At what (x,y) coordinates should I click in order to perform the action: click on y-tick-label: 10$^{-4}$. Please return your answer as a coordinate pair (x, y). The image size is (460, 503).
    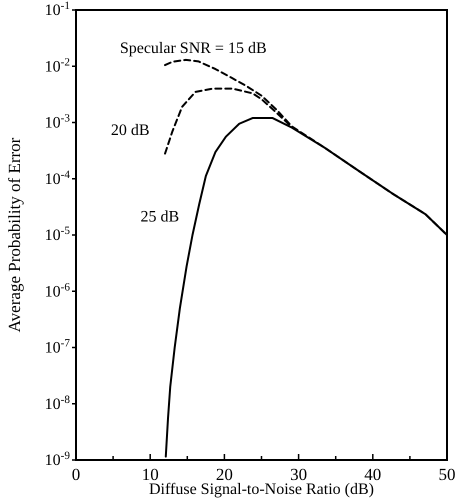
    Looking at the image, I should click on (57, 178).